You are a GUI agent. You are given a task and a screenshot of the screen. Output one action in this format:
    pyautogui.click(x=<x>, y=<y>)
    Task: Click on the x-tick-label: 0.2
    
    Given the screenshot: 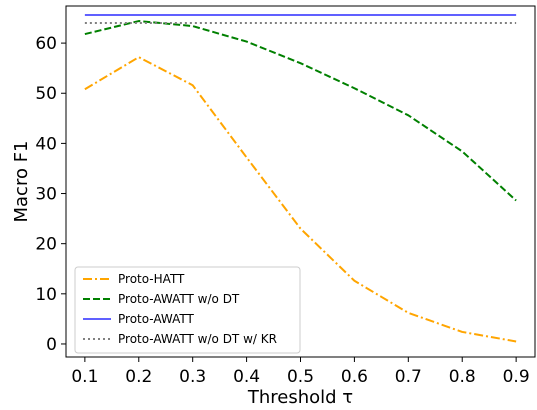 What is the action you would take?
    pyautogui.click(x=138, y=377)
    